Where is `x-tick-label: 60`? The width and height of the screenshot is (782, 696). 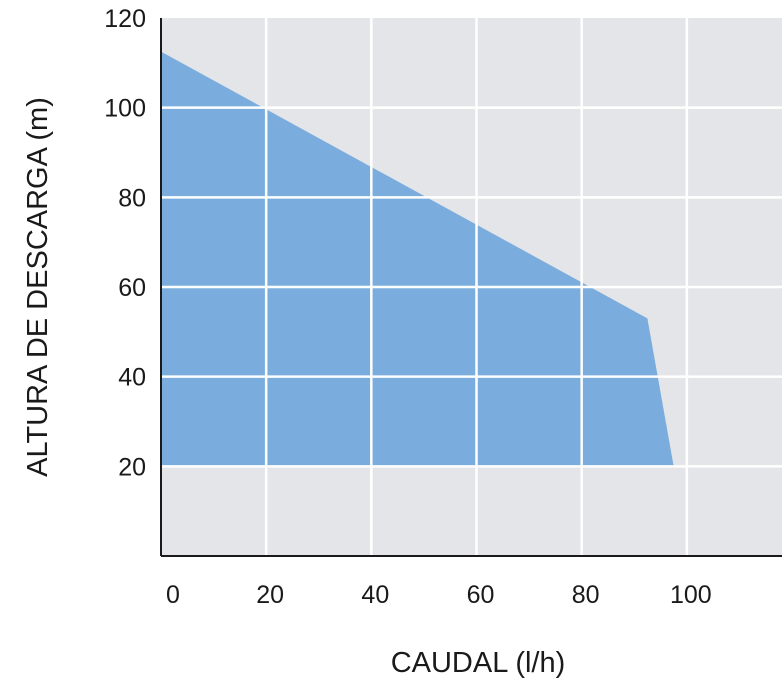
x-tick-label: 60 is located at coordinates (481, 595).